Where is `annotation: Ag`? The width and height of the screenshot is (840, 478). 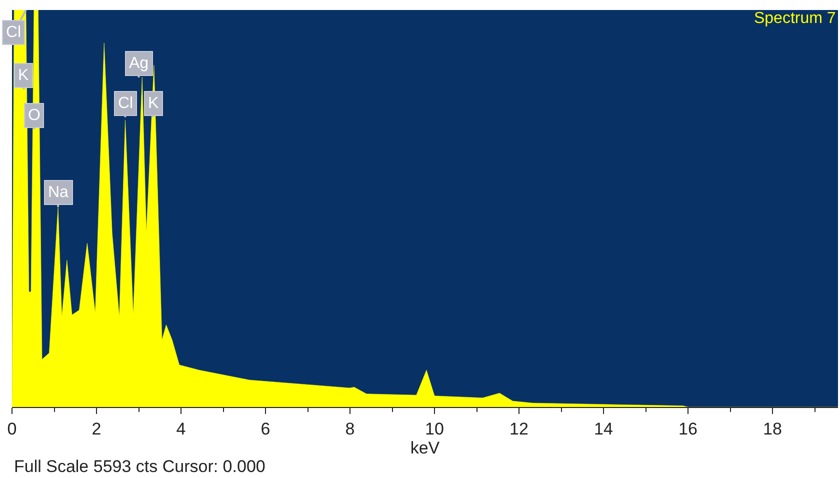
annotation: Ag is located at coordinates (139, 63).